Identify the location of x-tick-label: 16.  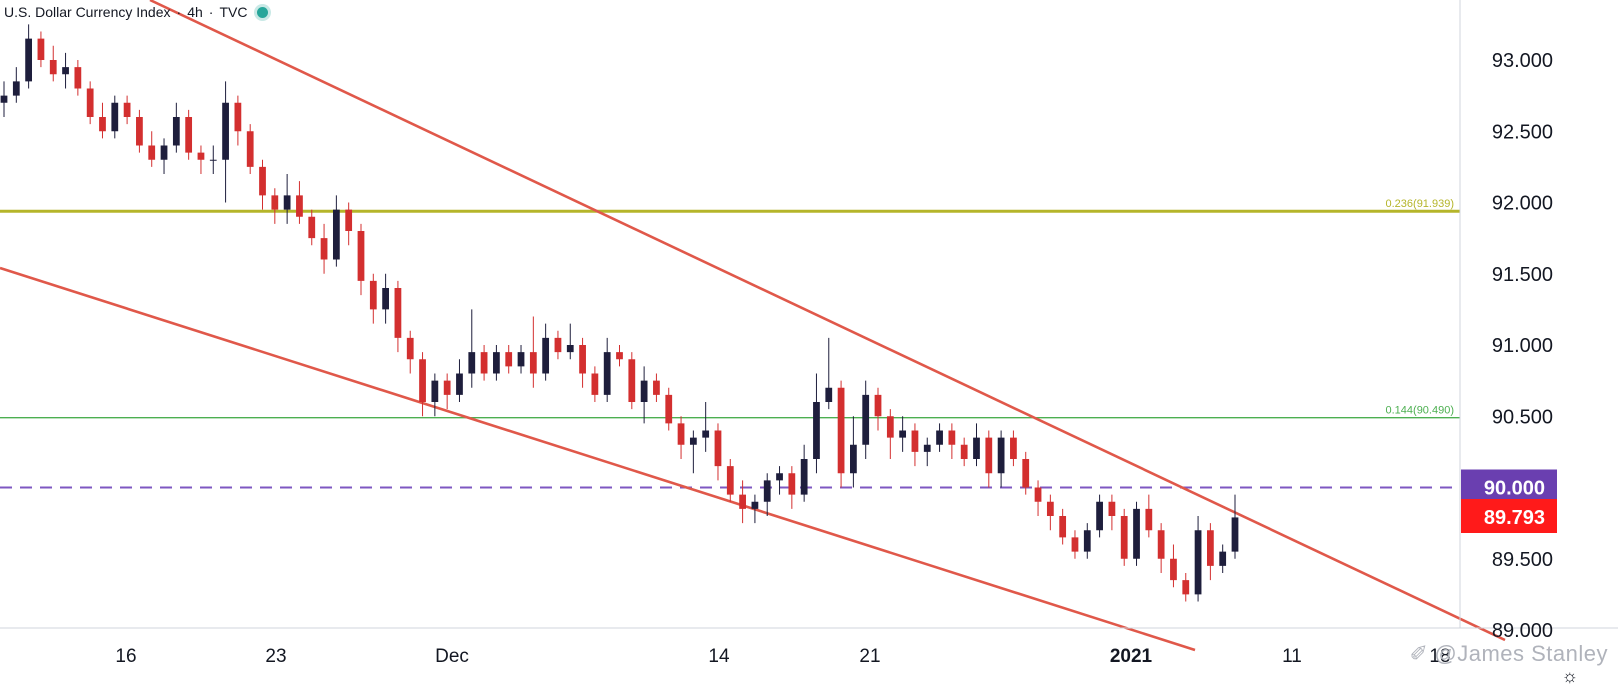
(125, 656).